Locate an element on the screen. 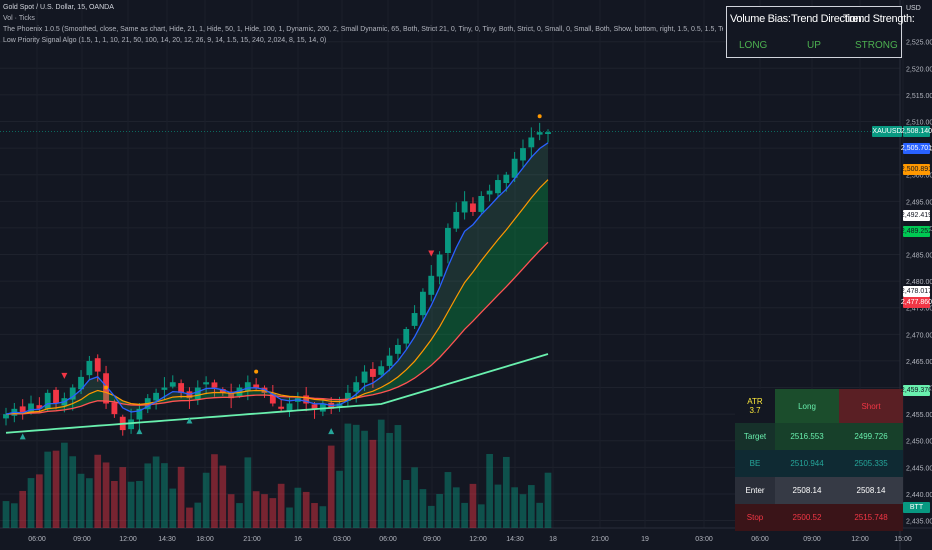 This screenshot has height=550, width=932. enter-long: 2508.14 is located at coordinates (807, 490).